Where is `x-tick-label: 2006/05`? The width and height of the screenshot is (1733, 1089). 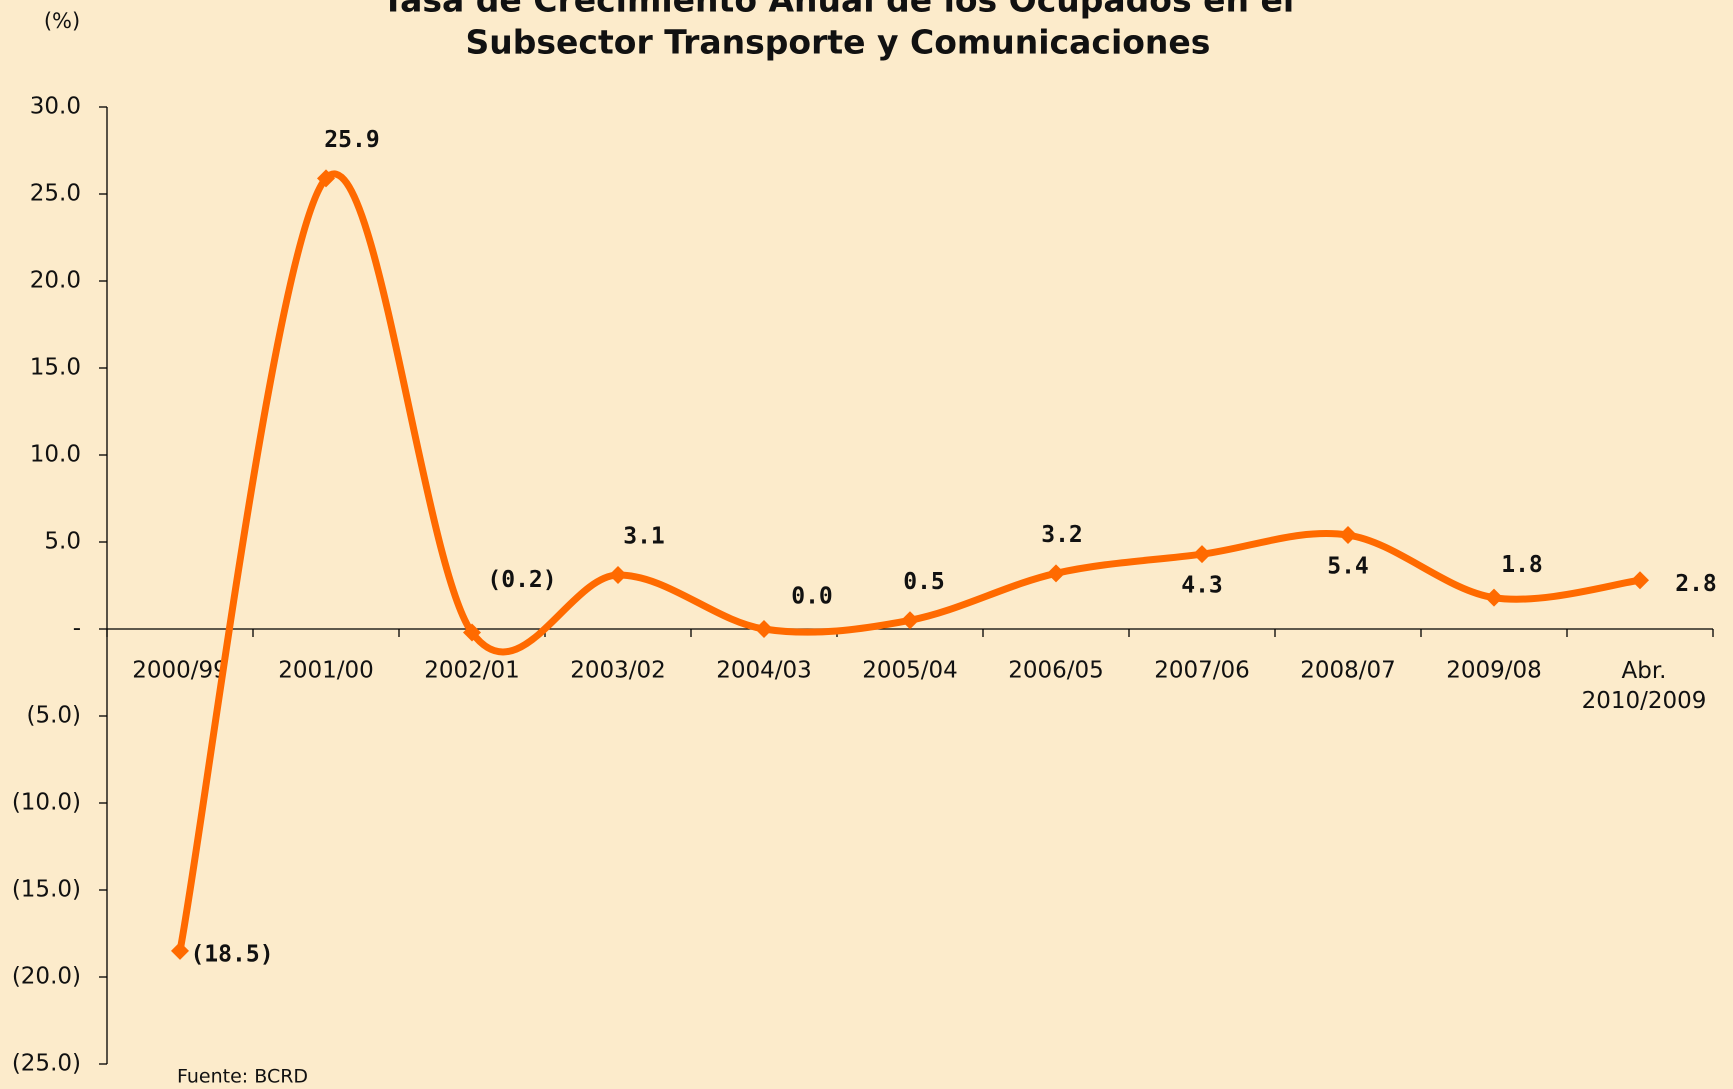
x-tick-label: 2006/05 is located at coordinates (1056, 671).